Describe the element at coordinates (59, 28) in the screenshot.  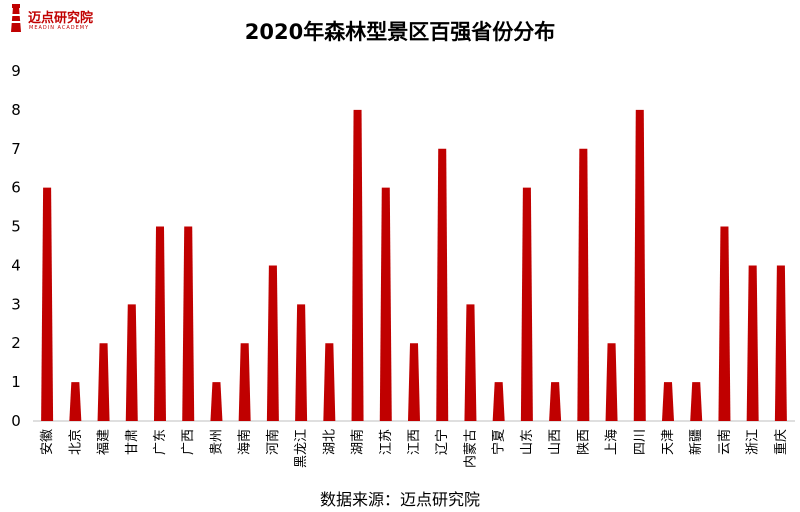
I see `logo-subtitle: MEADIN ACADEMY` at that location.